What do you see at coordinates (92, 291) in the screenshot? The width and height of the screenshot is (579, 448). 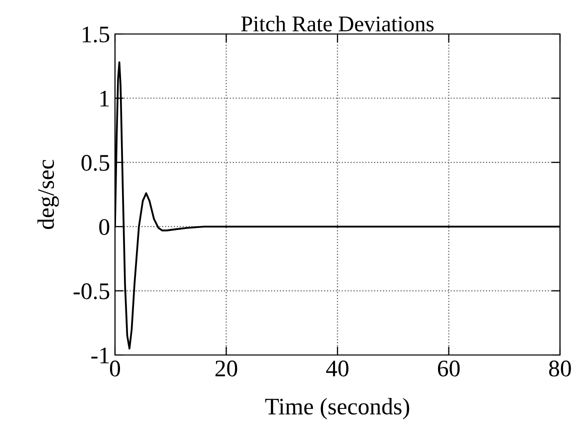 I see `y-tick-label: -0.5` at bounding box center [92, 291].